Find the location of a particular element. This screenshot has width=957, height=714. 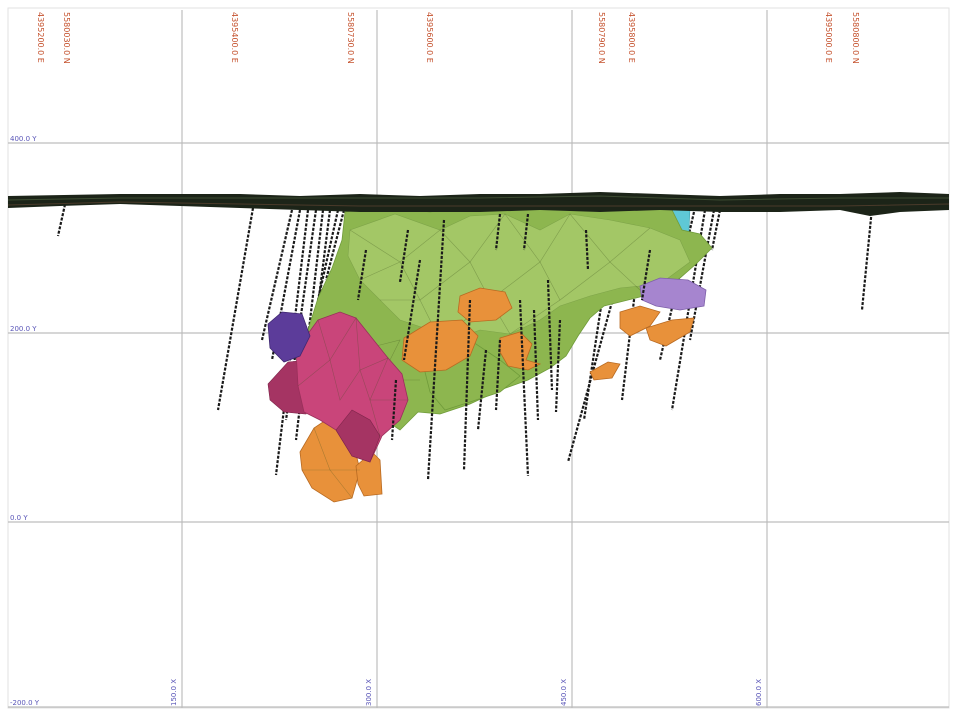

x-label: 300.0 X is located at coordinates (369, 692).